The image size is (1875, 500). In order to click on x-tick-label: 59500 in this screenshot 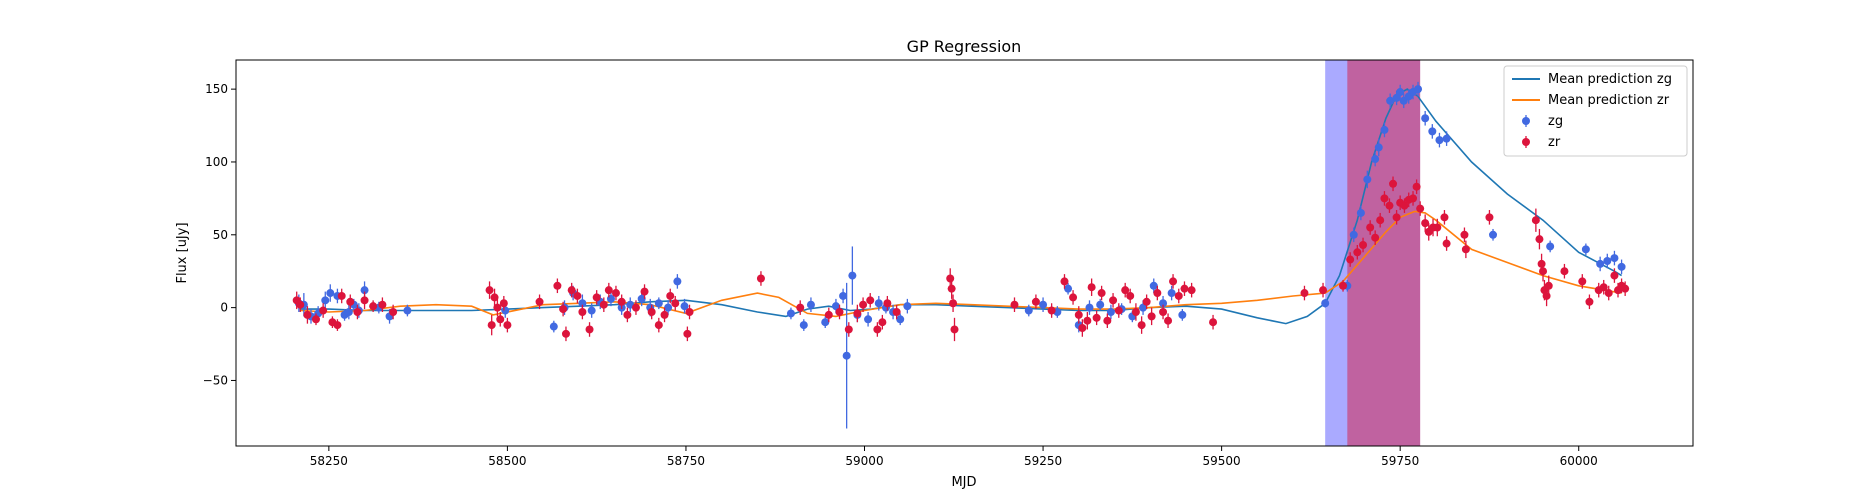, I will do `click(1222, 461)`.